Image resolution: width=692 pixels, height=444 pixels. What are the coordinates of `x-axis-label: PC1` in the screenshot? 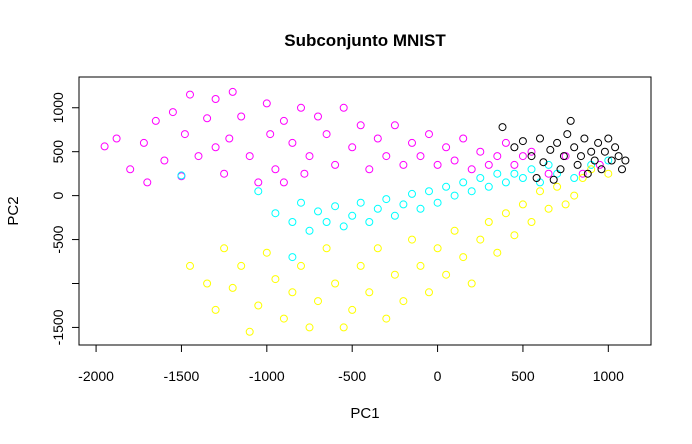 It's located at (364, 413).